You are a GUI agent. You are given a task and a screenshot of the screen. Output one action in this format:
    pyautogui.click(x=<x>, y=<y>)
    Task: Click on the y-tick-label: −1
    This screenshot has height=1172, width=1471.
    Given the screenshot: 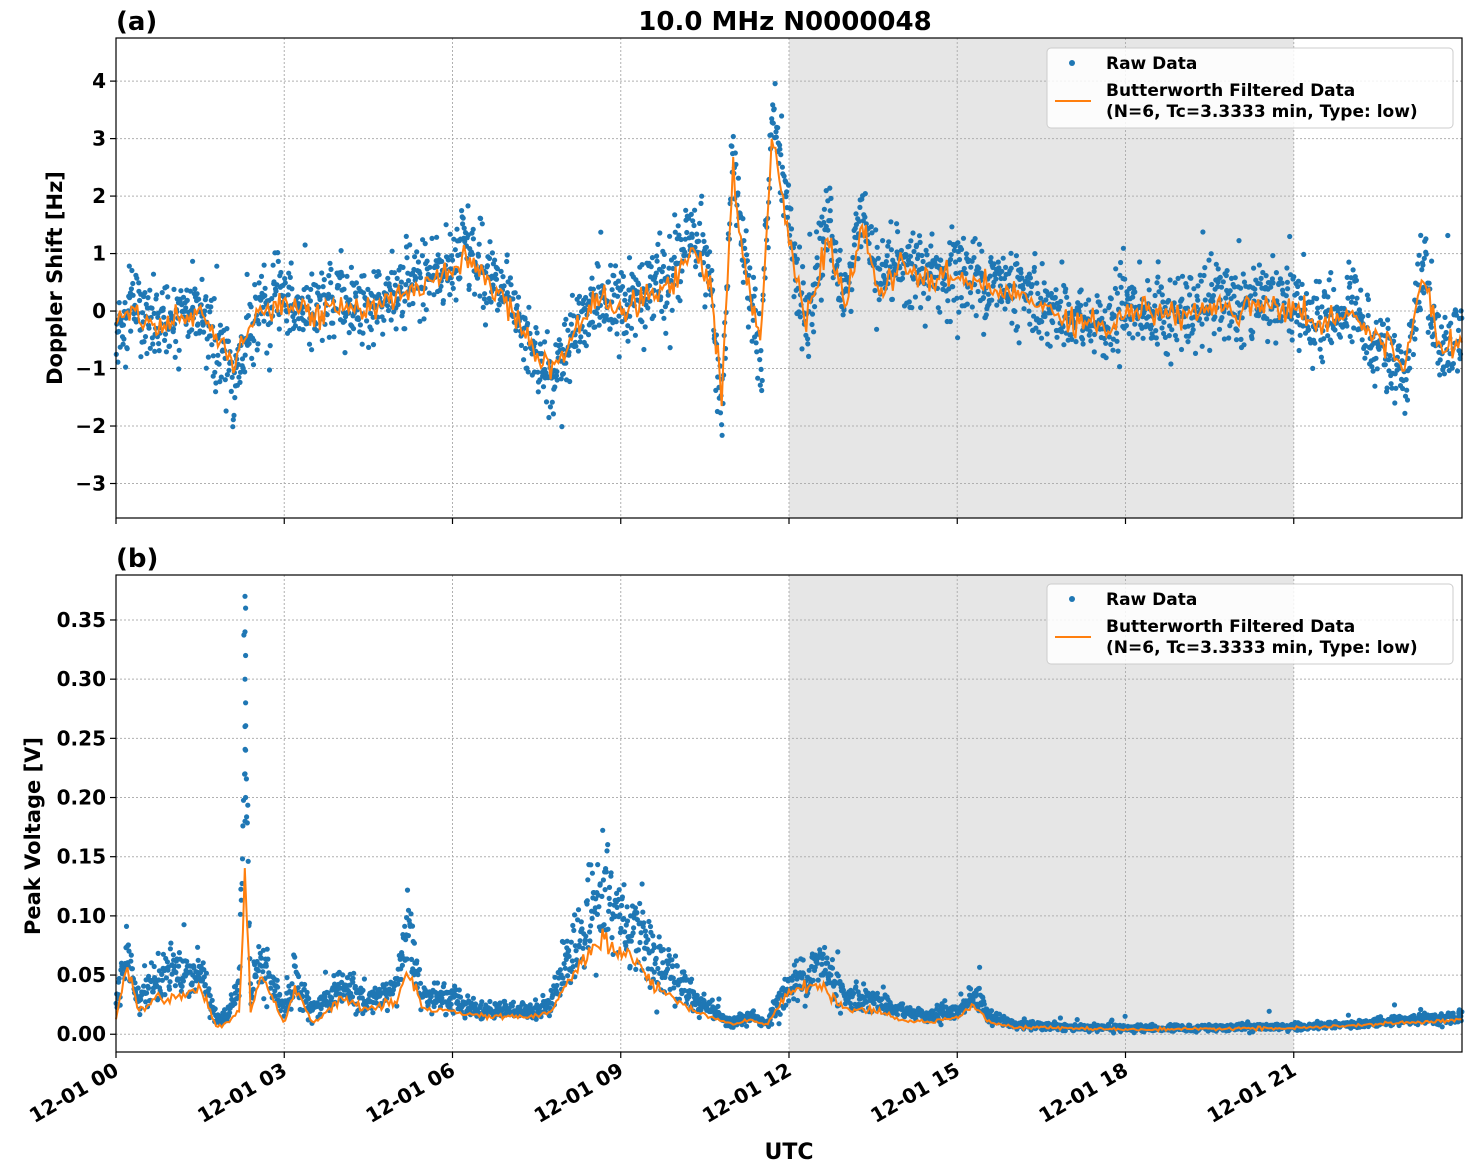 What is the action you would take?
    pyautogui.click(x=90, y=369)
    